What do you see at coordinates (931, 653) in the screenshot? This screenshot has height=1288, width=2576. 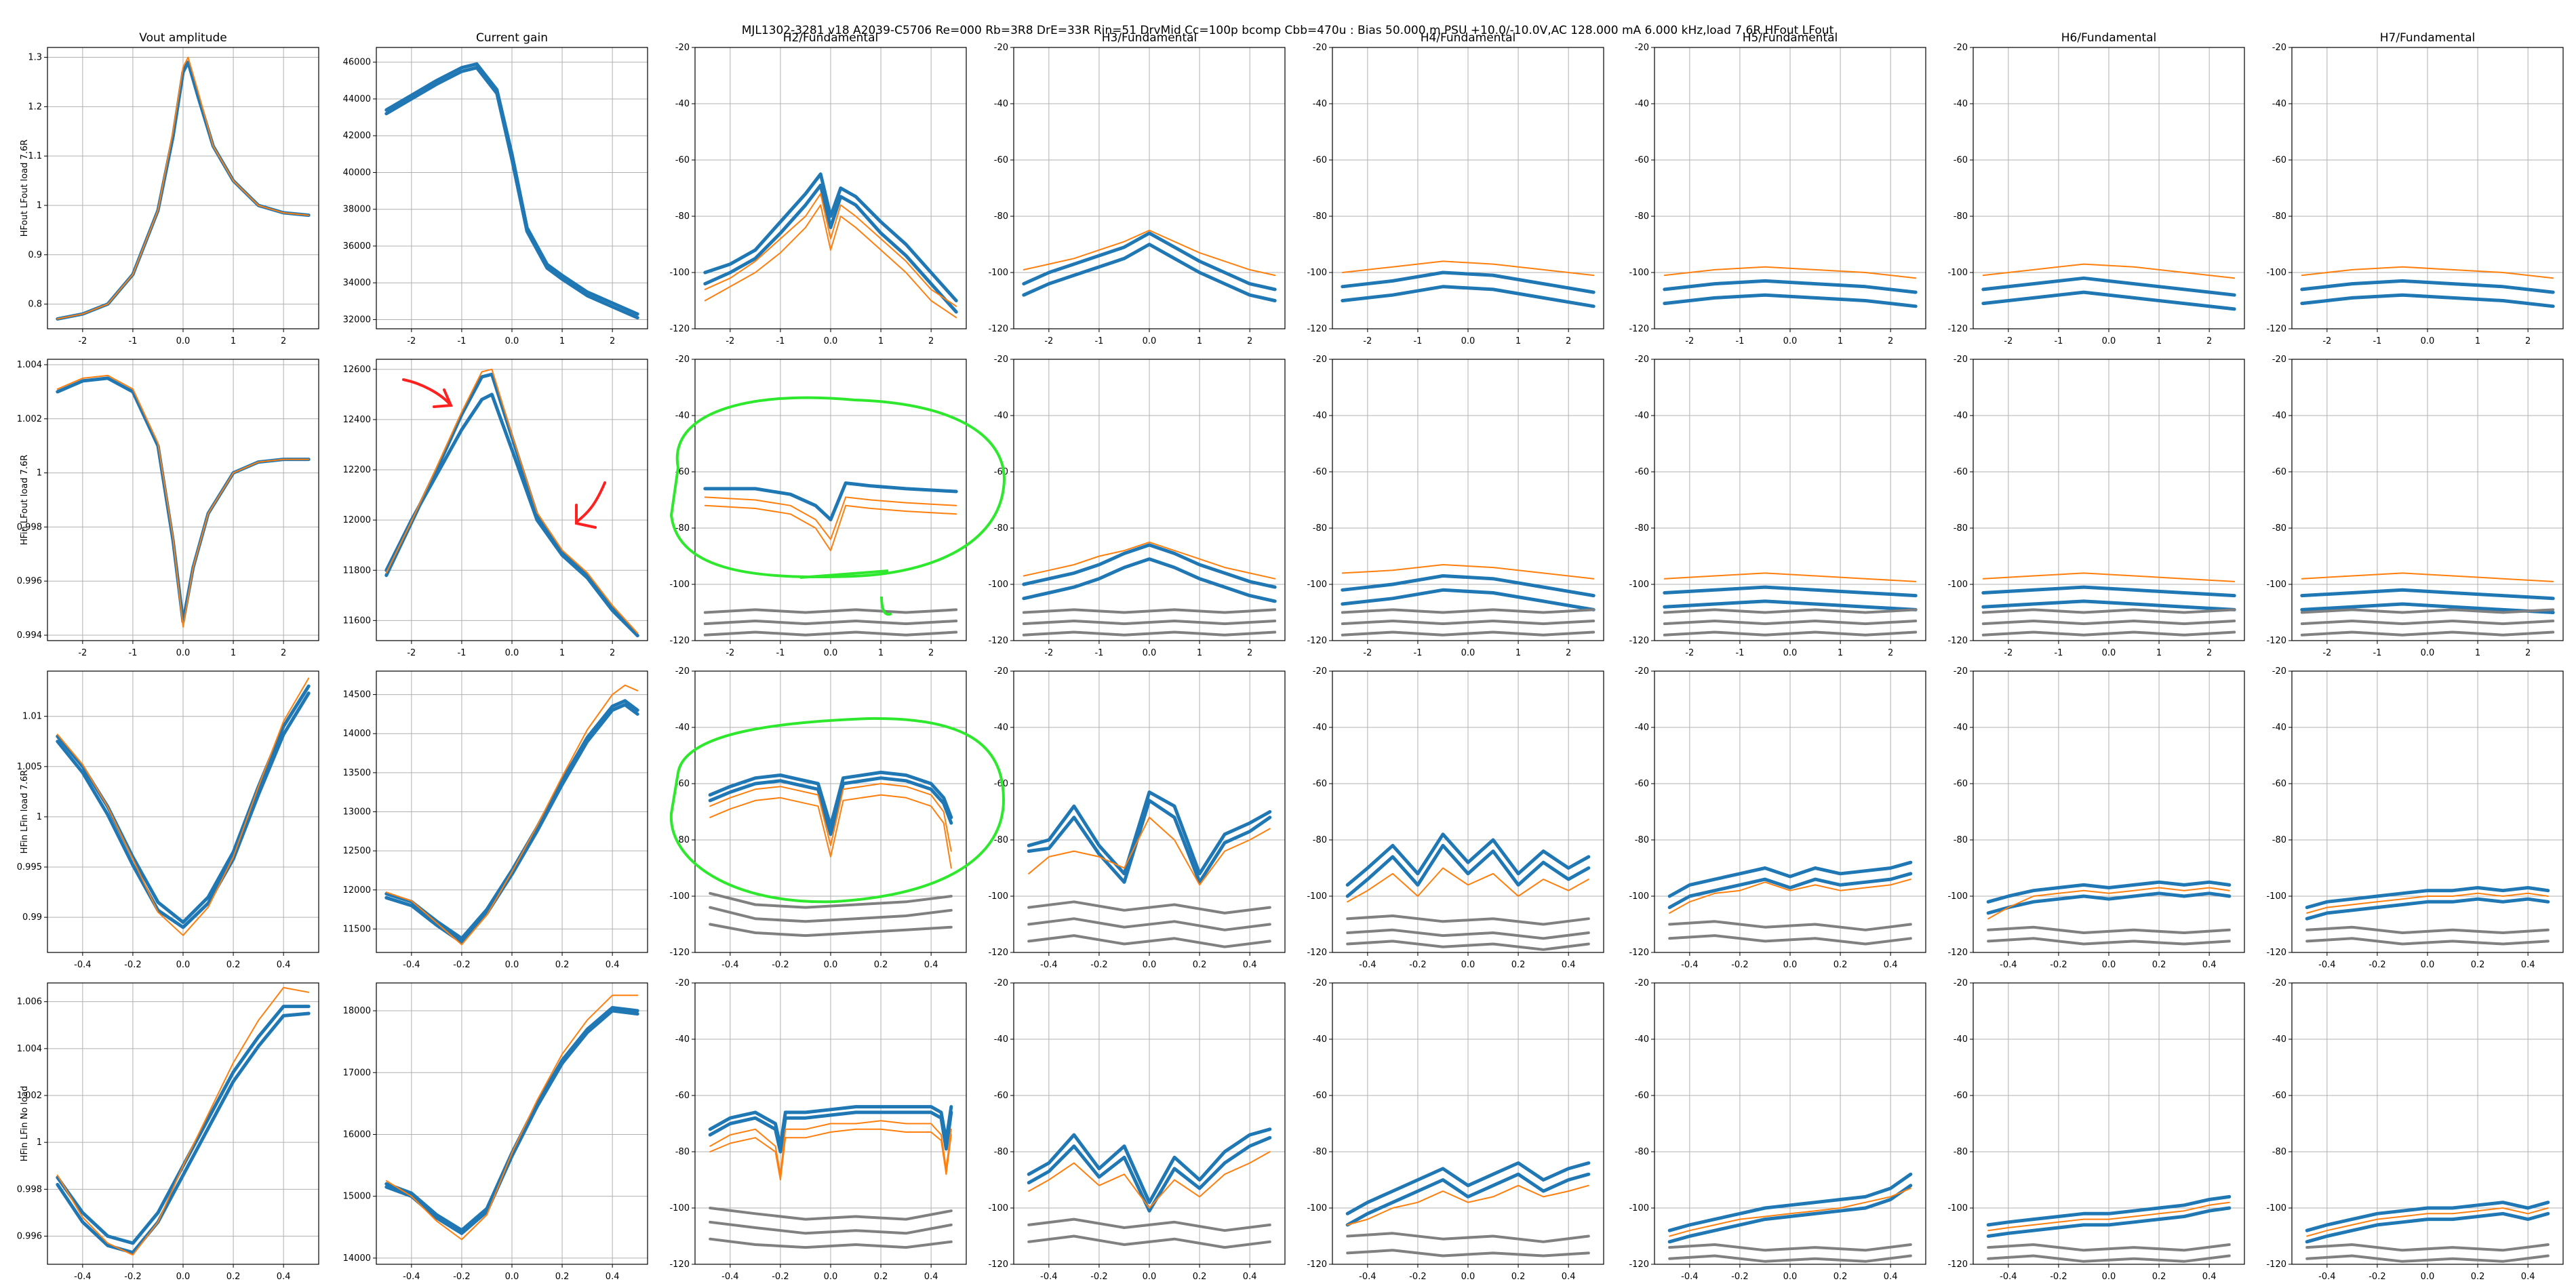 I see `x-tick-label: 2` at bounding box center [931, 653].